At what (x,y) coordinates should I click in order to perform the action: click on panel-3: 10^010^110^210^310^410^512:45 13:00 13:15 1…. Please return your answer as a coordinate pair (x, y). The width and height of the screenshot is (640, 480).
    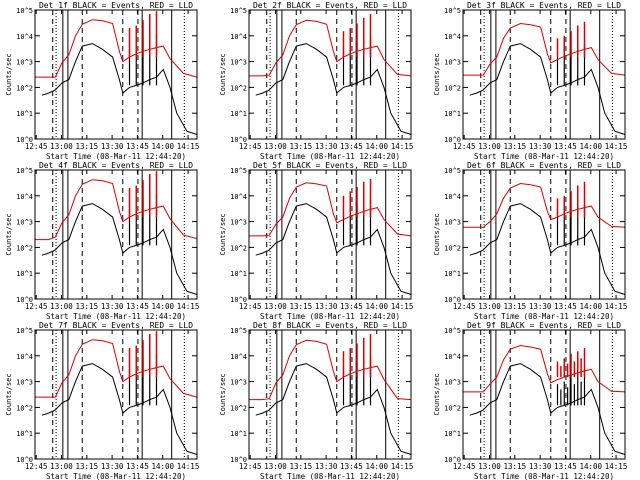
    Looking at the image, I should click on (530, 81).